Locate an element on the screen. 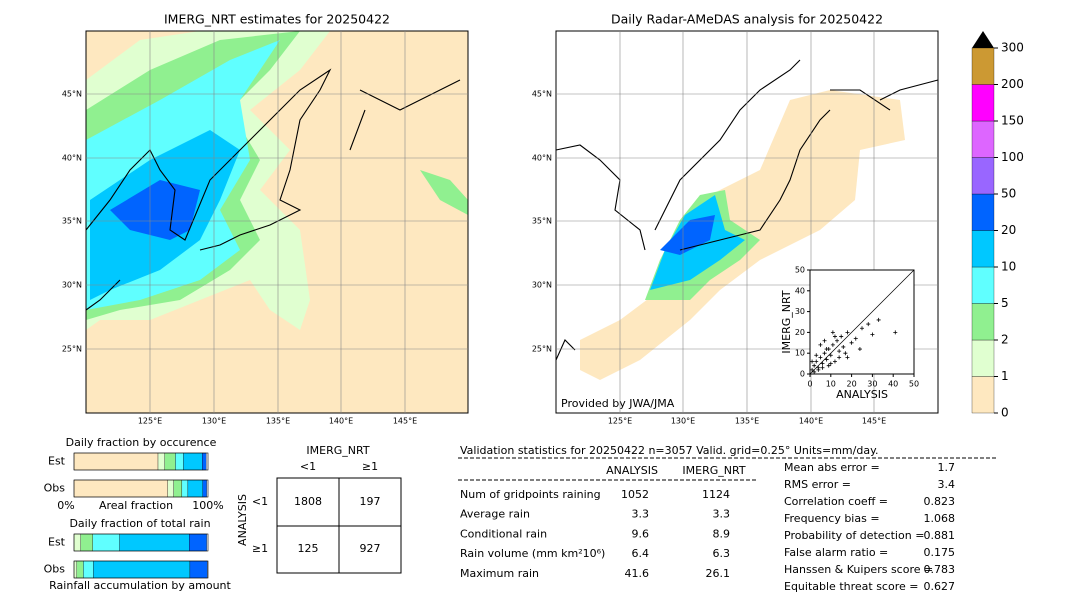 The width and height of the screenshot is (1080, 612). table-cell: 1808 is located at coordinates (308, 501).